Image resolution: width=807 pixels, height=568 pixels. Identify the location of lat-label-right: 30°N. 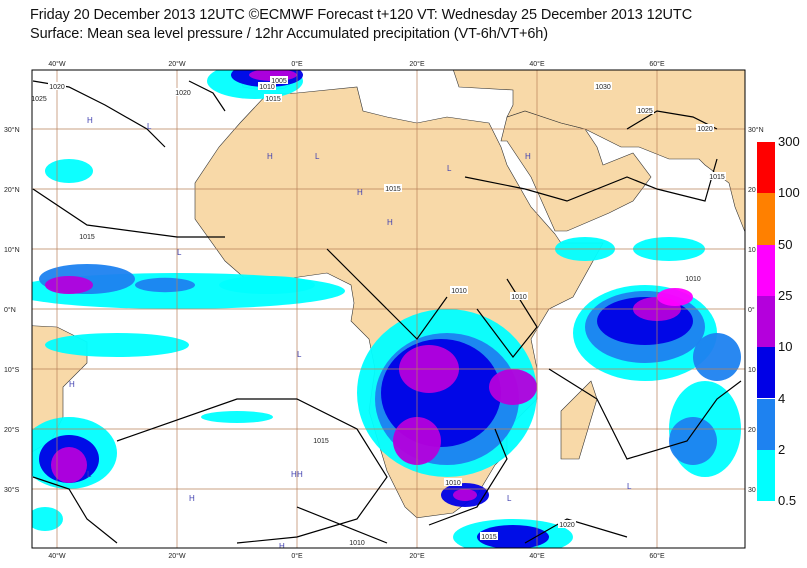
(756, 130).